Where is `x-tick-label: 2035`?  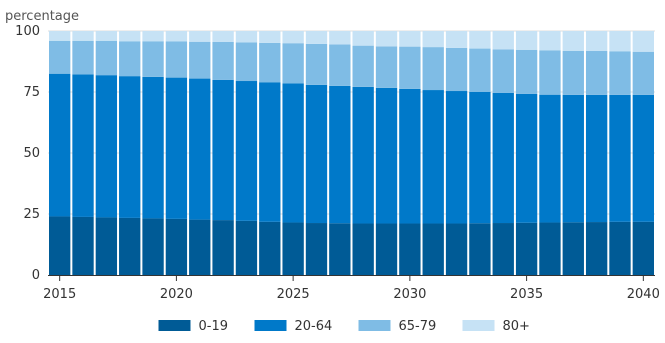 x-tick-label: 2035 is located at coordinates (526, 294).